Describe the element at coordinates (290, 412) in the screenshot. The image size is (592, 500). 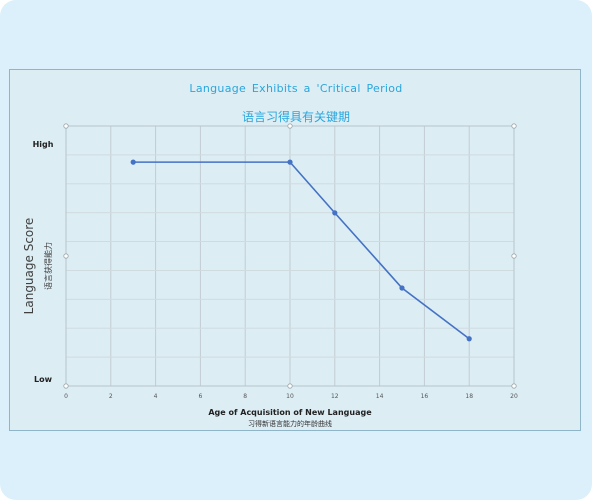
I see `x-axis-label: Age of Acquisition of New Language` at that location.